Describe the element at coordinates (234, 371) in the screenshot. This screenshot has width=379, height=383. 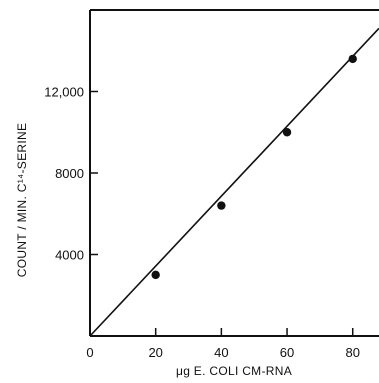
I see `x-axis-label: μg E. COLI CM-RNA` at that location.